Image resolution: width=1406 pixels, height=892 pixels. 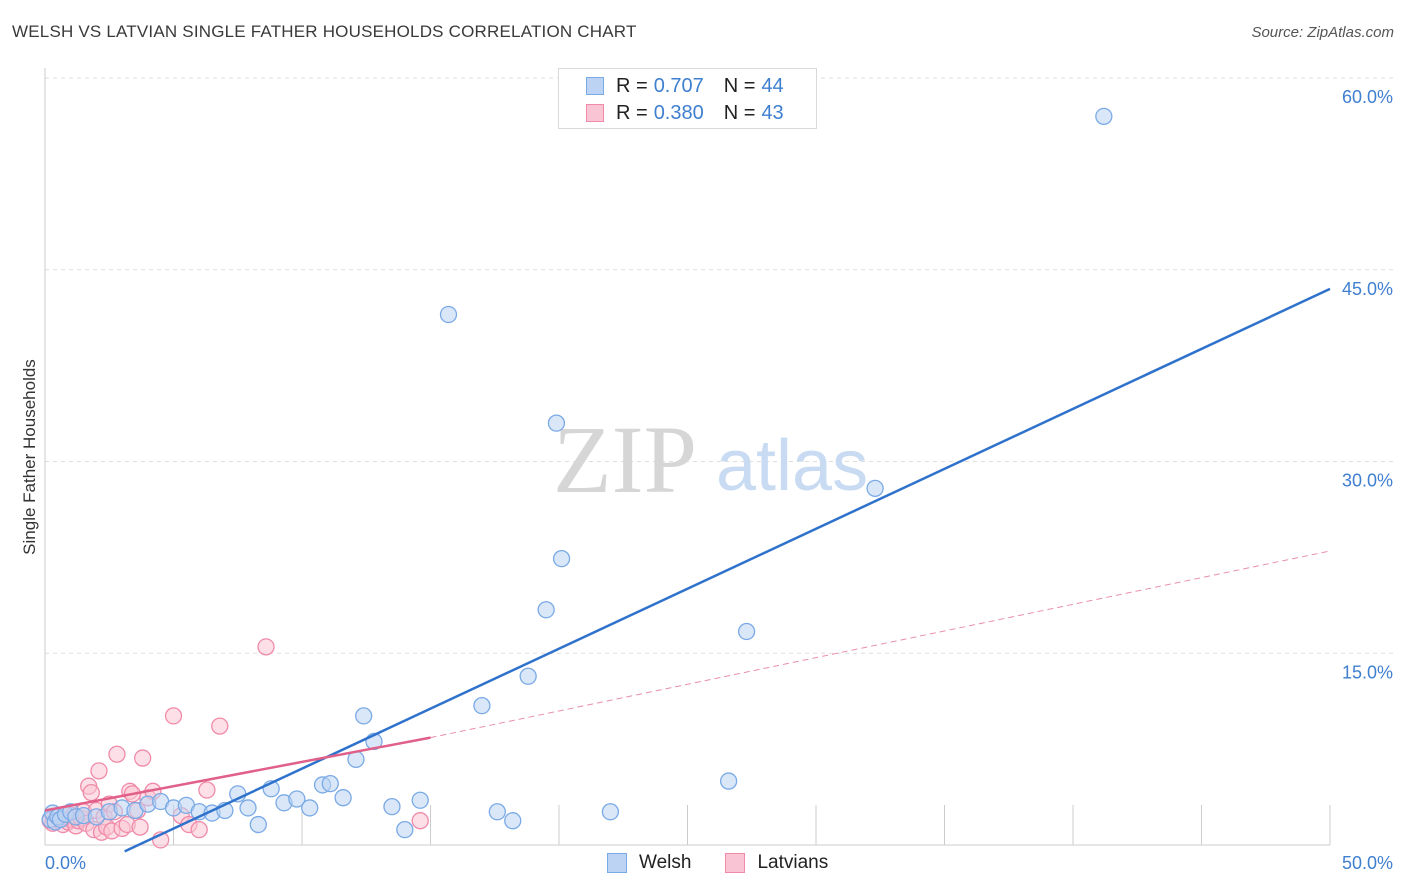 I want to click on watermark-zip: ZIP, so click(x=625, y=459).